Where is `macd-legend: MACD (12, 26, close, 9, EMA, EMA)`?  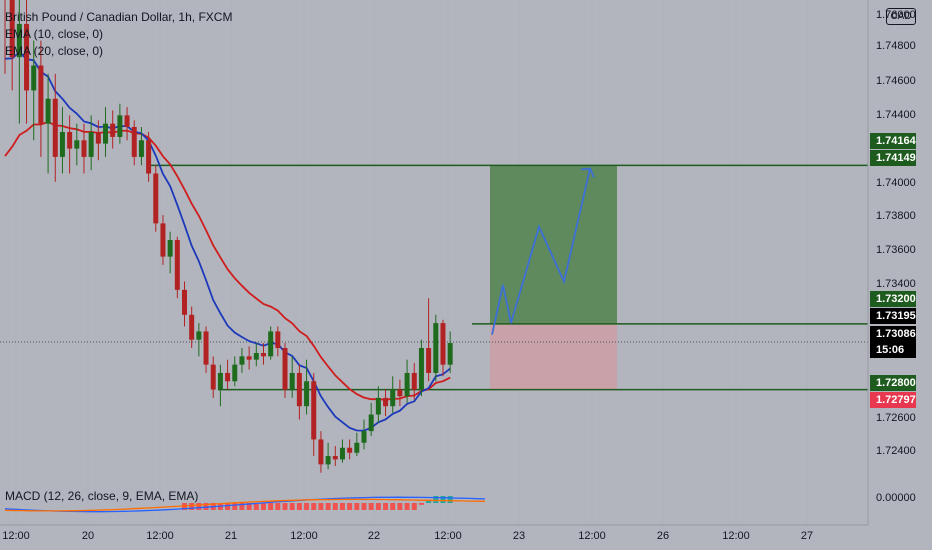
macd-legend: MACD (12, 26, close, 9, EMA, EMA) is located at coordinates (102, 496).